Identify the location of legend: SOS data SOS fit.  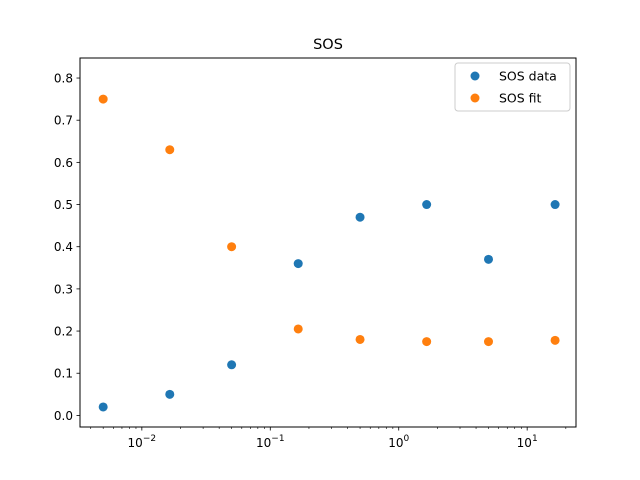
(512, 87).